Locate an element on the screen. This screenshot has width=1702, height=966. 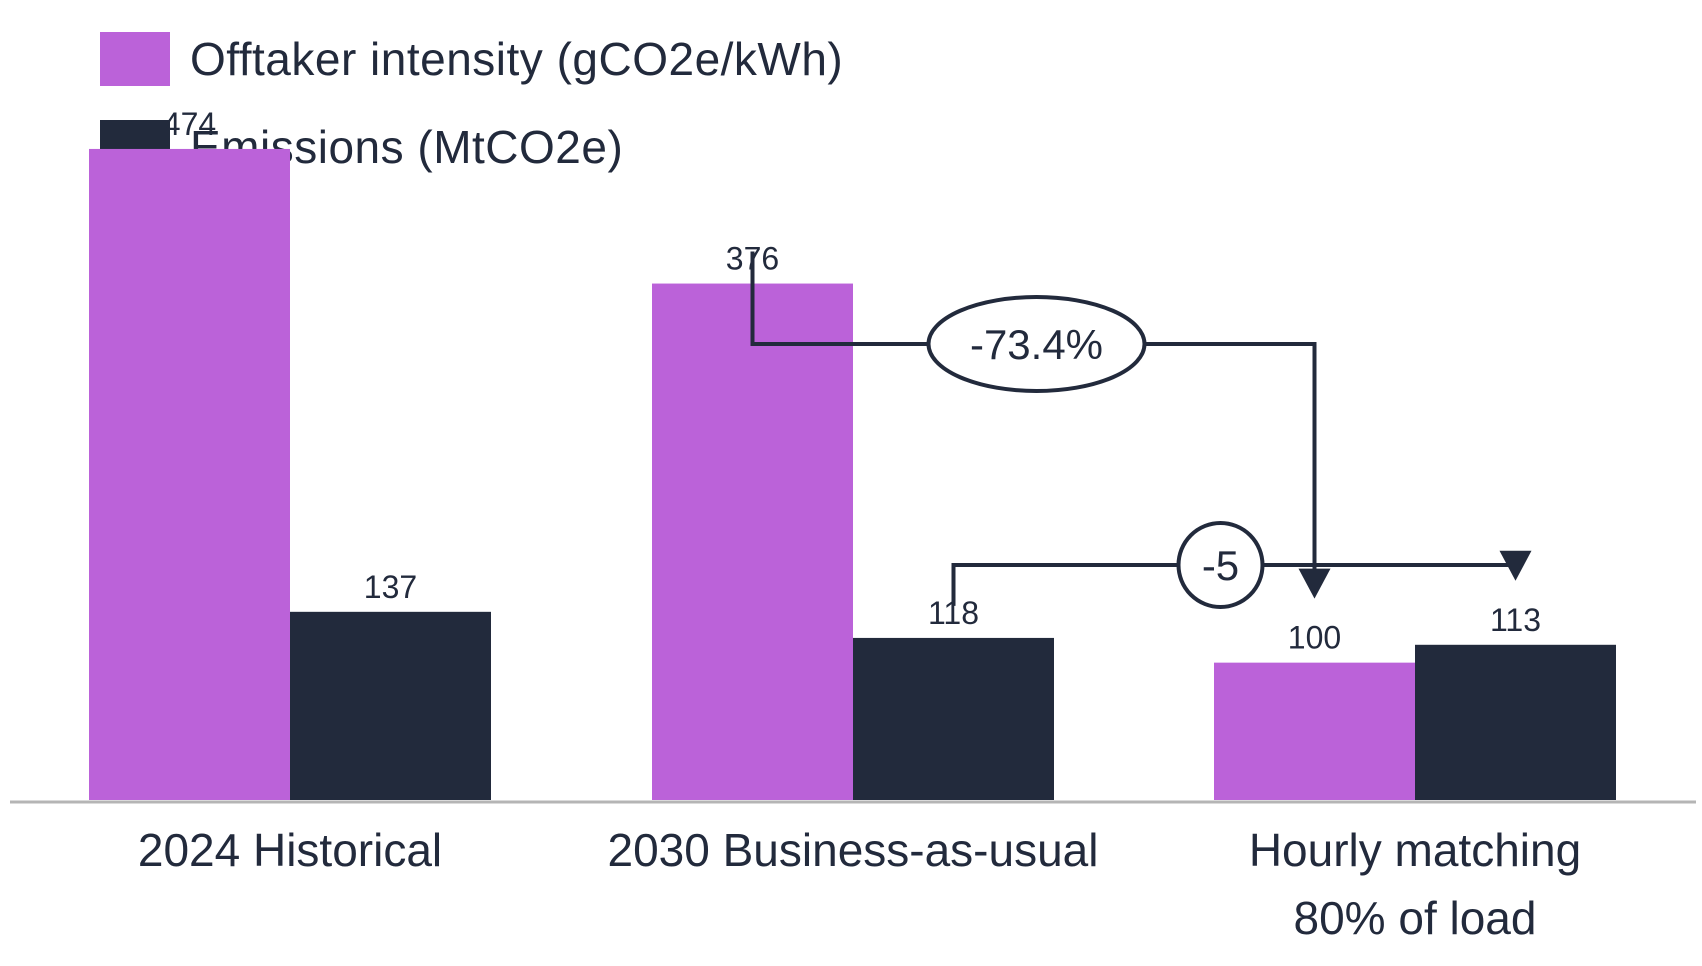
legend-item-intensity: Offtaker intensity (gCO2e/kWh) is located at coordinates (471, 59).